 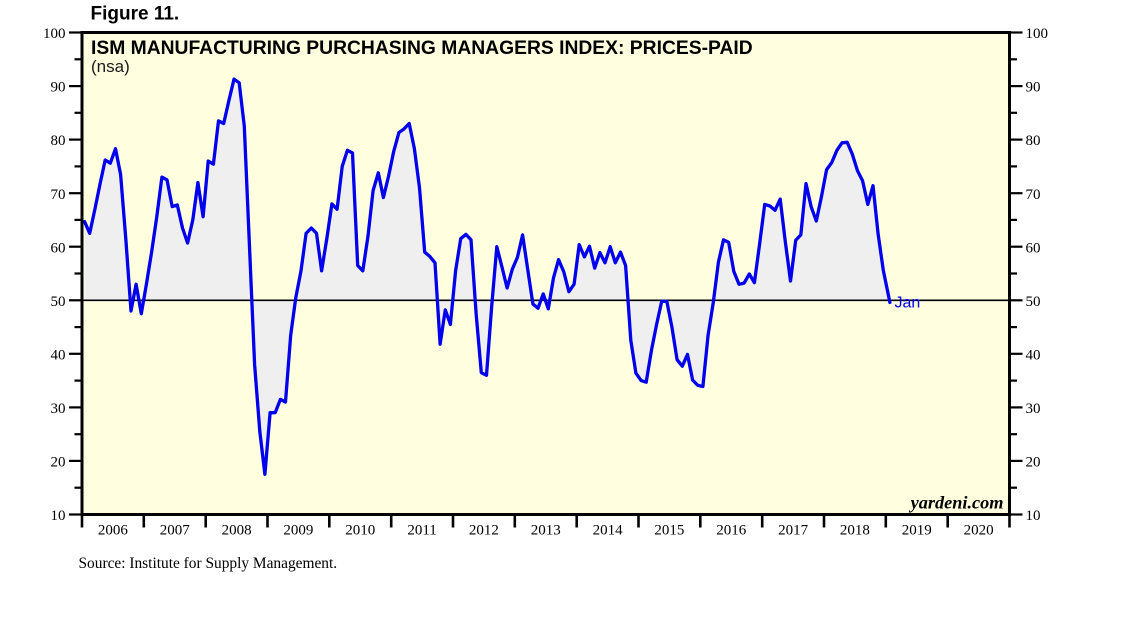 What do you see at coordinates (175, 531) in the screenshot?
I see `svg-text: 2007` at bounding box center [175, 531].